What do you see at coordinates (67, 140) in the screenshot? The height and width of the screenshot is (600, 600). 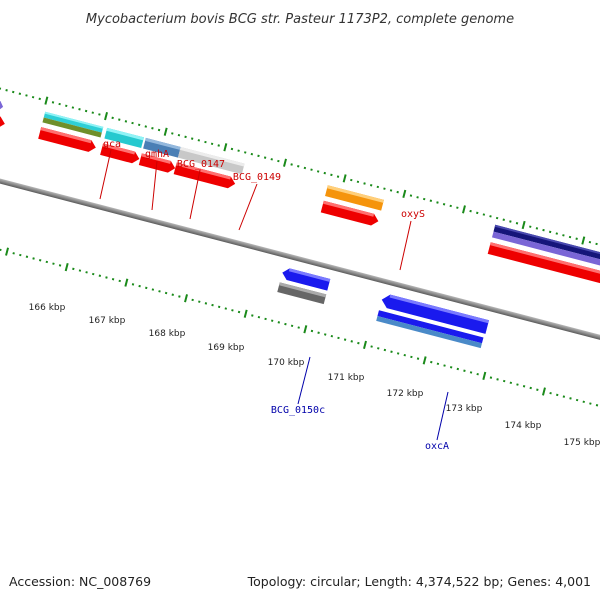 I see `cds-gca` at bounding box center [67, 140].